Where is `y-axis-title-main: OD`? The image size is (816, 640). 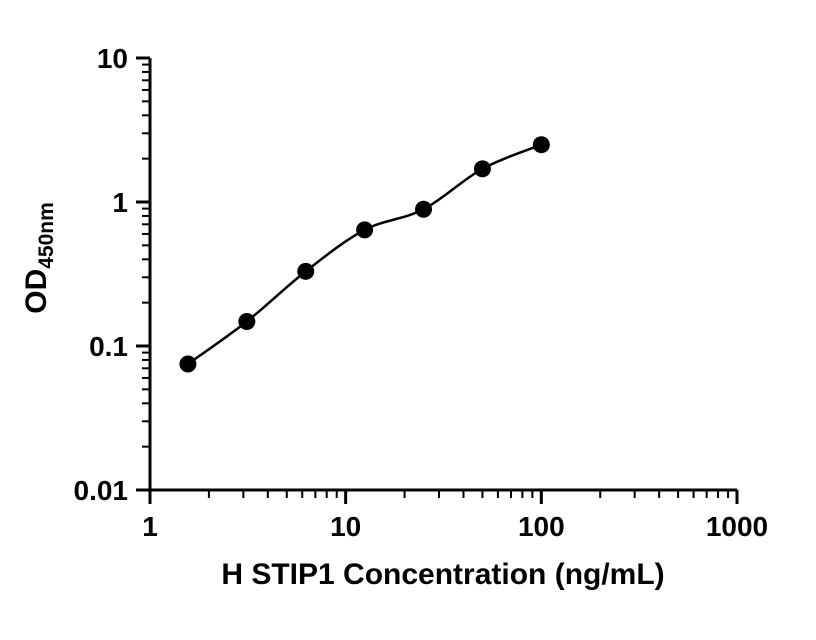
y-axis-title-main: OD is located at coordinates (36, 291).